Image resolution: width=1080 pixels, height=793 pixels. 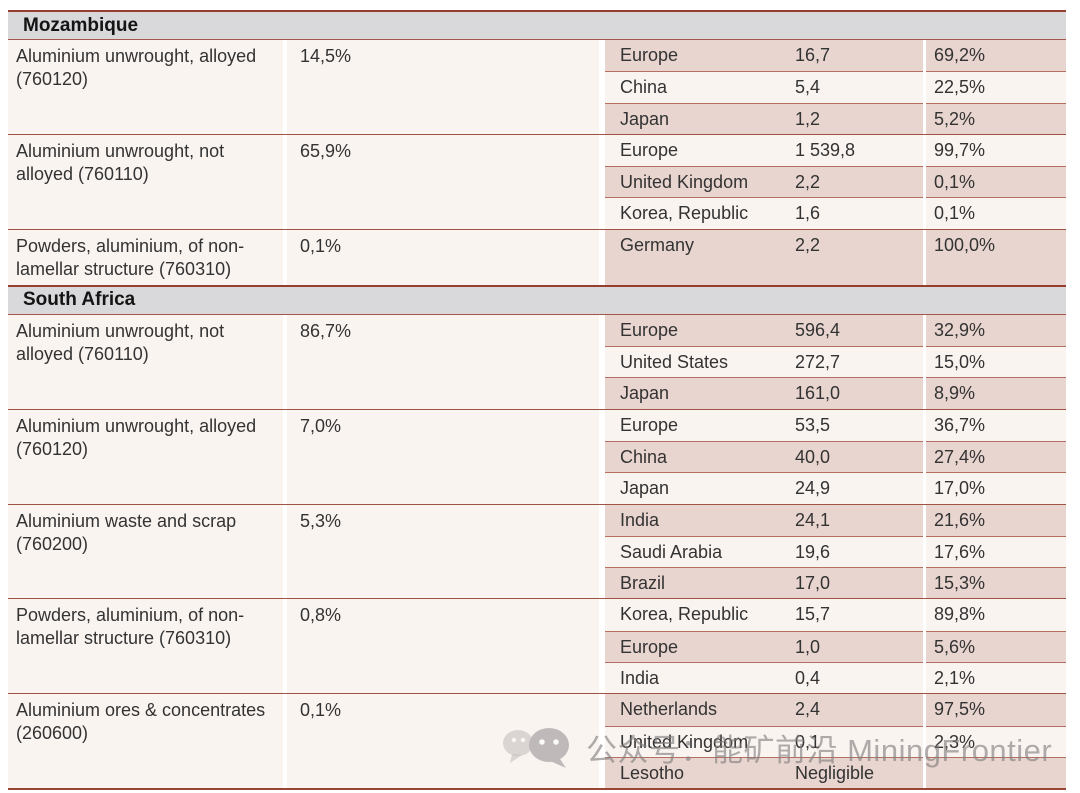 I want to click on destination-share-cell: 15,3%, so click(x=996, y=583).